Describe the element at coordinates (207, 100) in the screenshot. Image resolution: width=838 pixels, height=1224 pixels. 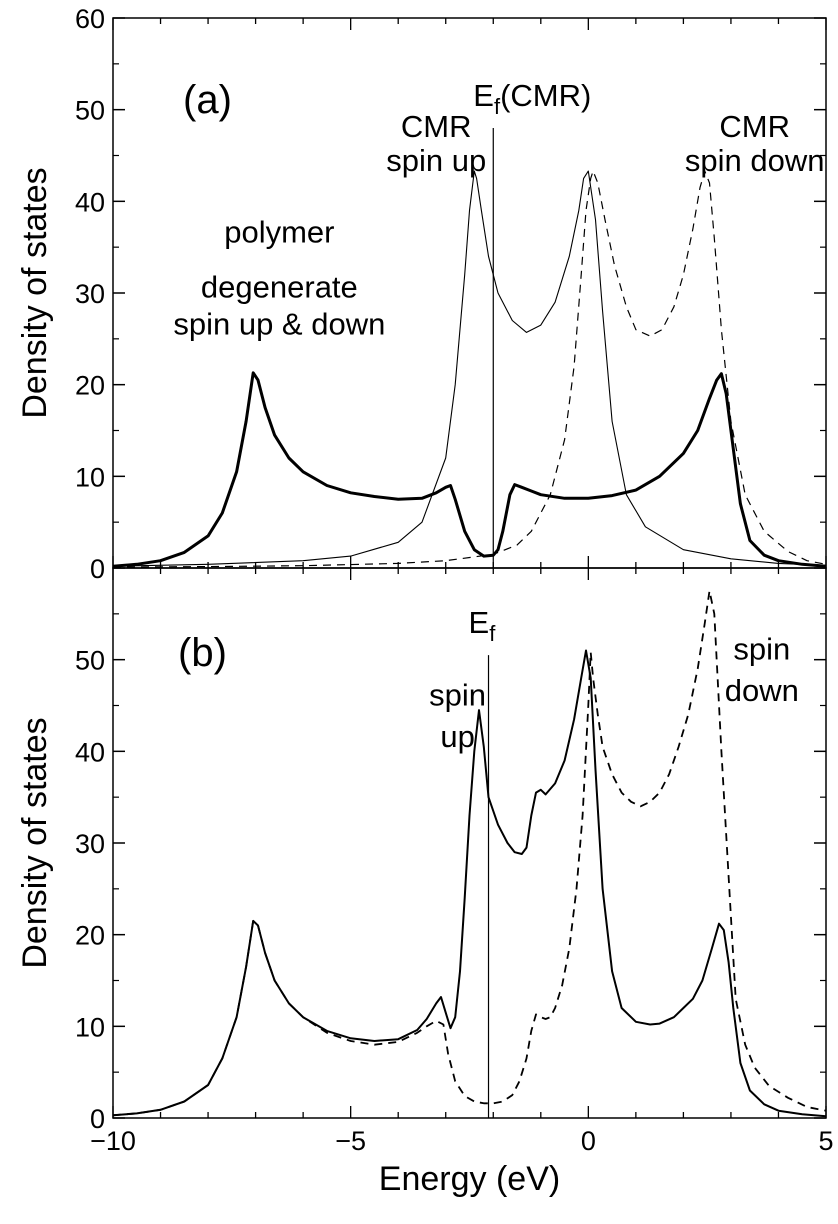
I see `panel-label: (a)` at that location.